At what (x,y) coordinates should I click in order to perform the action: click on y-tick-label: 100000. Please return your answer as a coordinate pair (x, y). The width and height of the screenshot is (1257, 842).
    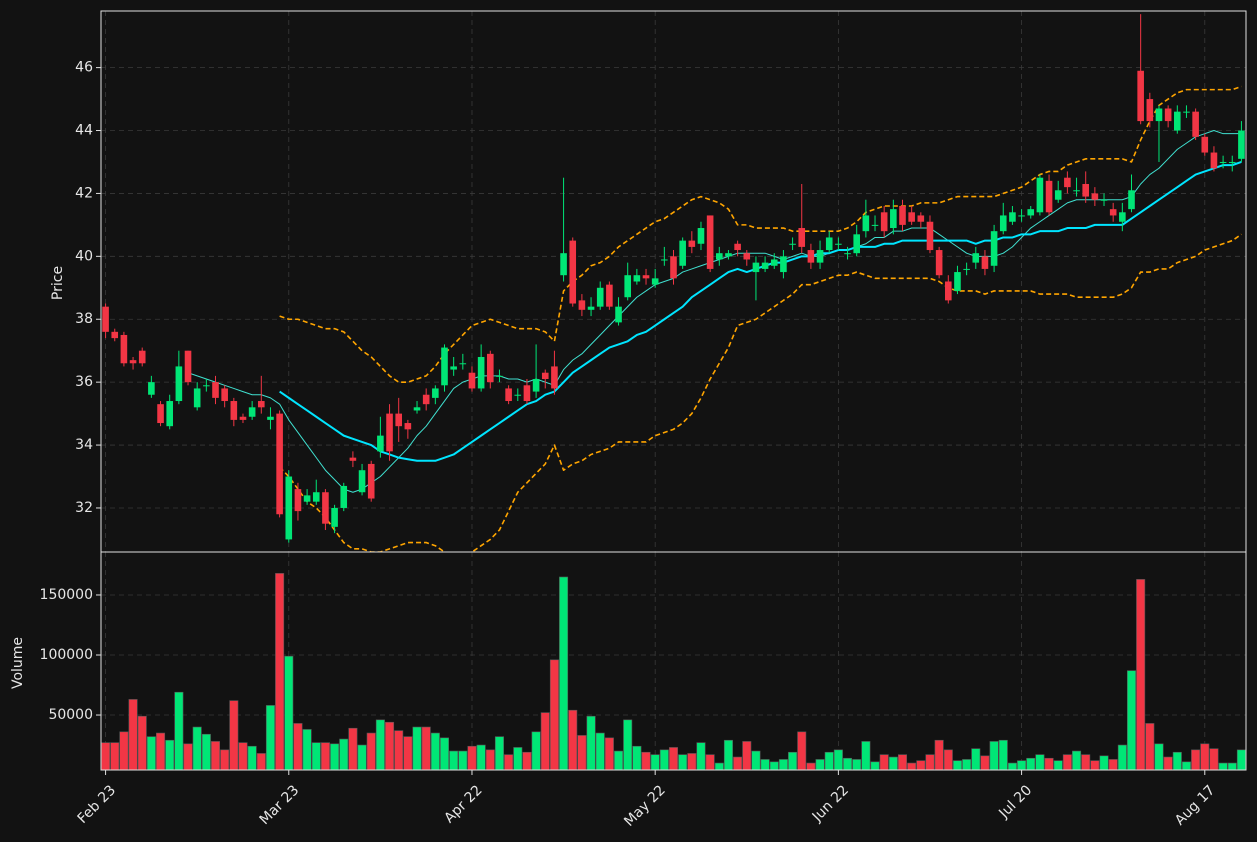
    Looking at the image, I should click on (66, 655).